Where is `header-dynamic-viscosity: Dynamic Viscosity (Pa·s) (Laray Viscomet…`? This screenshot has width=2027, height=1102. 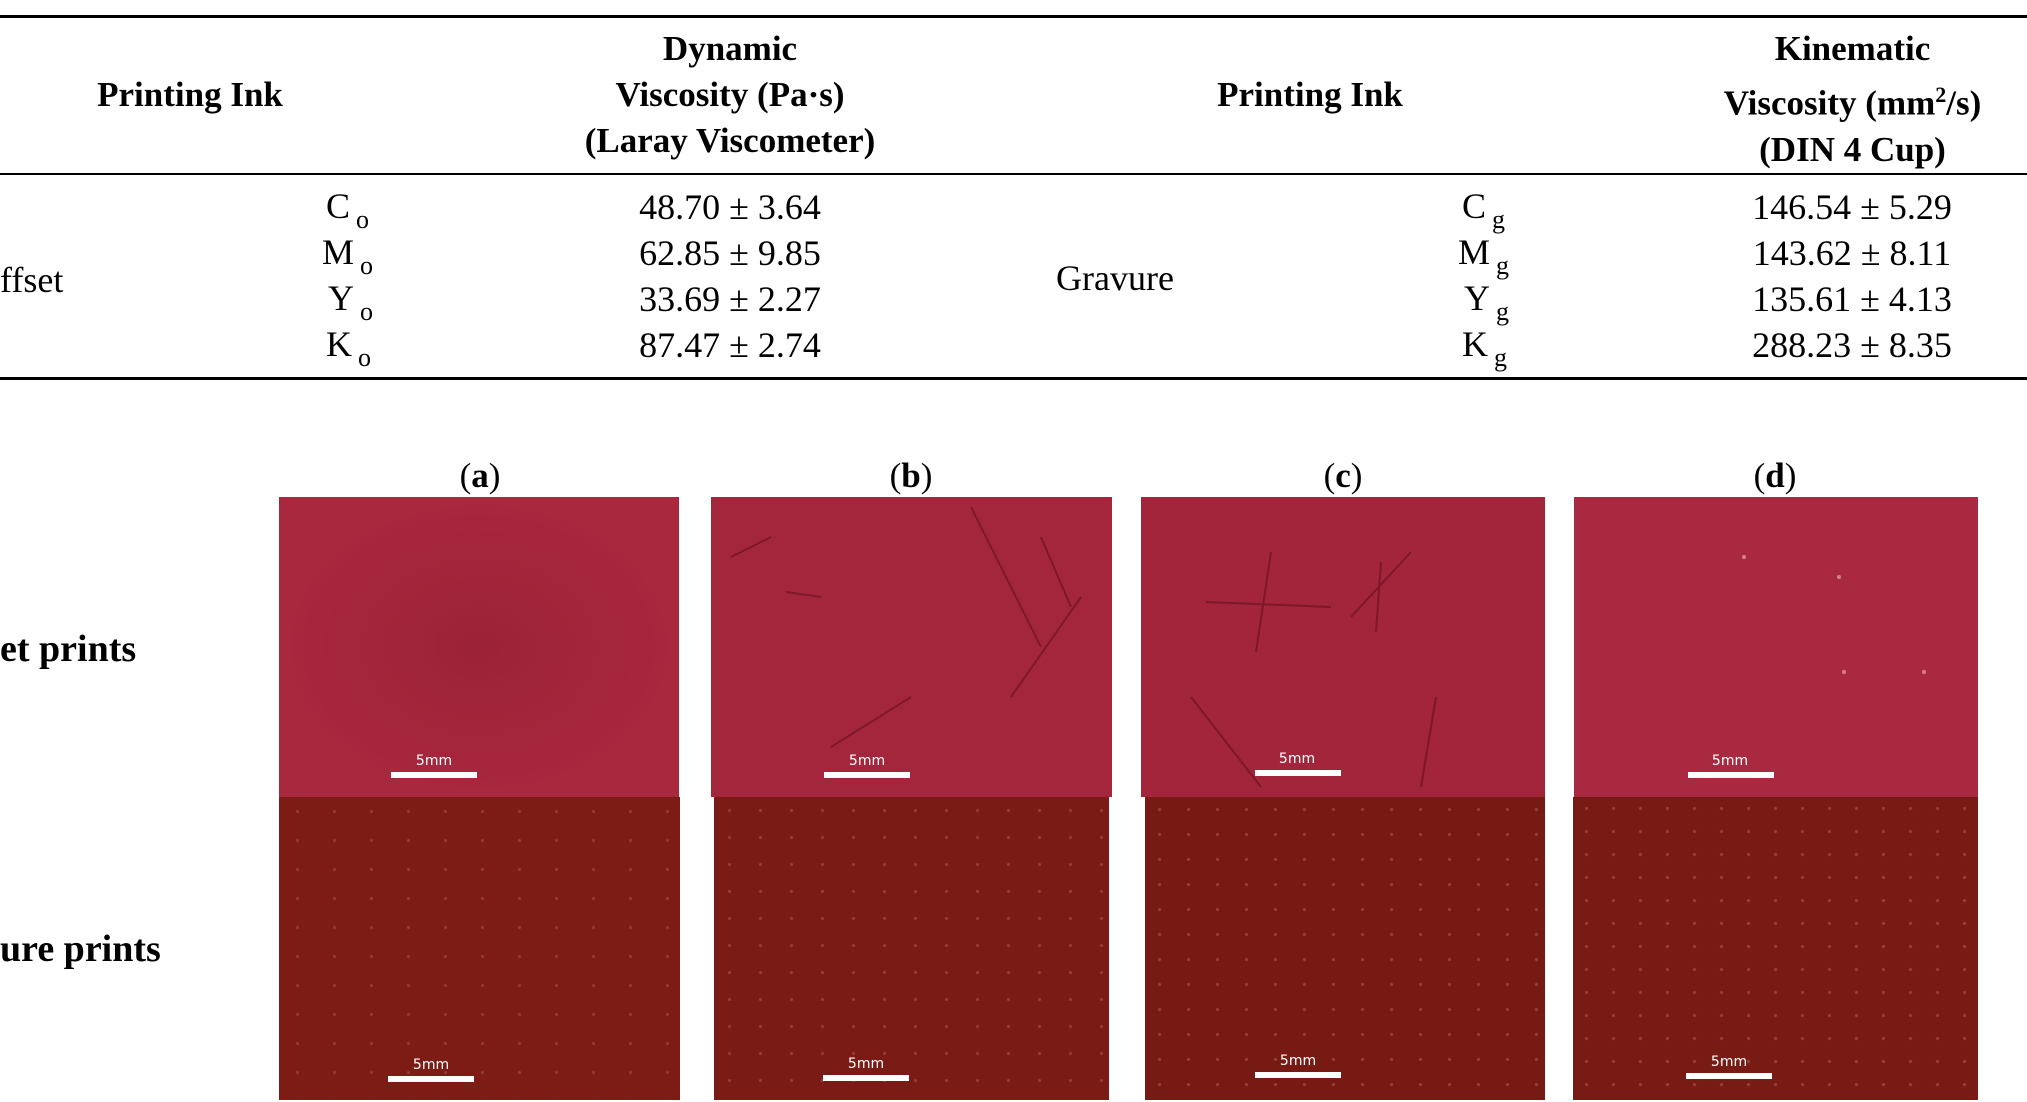
header-dynamic-viscosity: Dynamic Viscosity (Pa·s) (Laray Viscomet… is located at coordinates (730, 95).